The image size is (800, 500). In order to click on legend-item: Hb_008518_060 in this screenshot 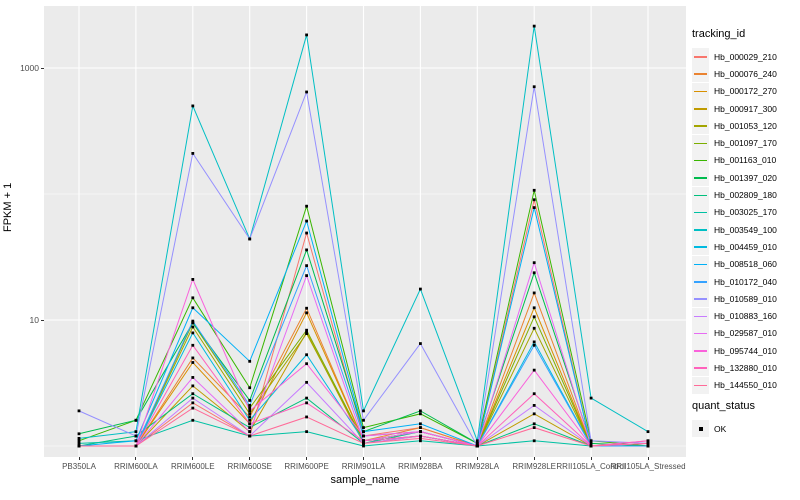, I will do `click(734, 264)`.